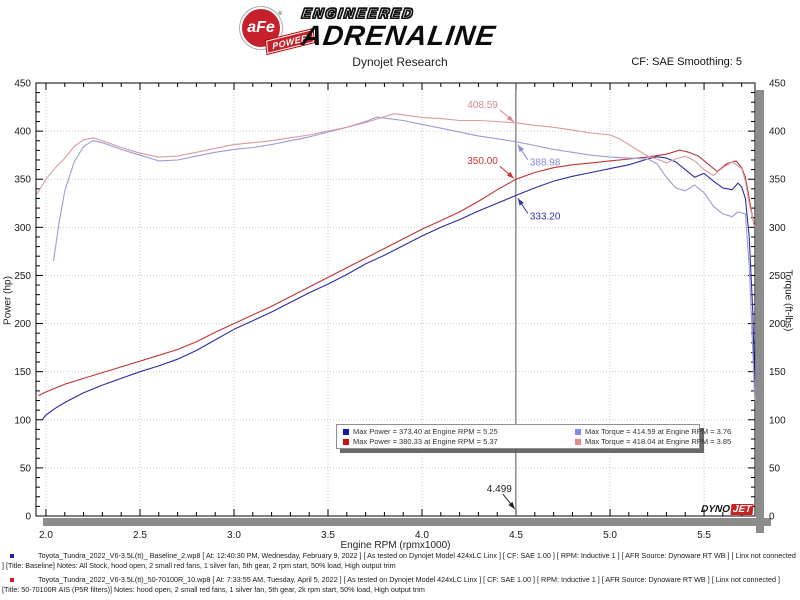 Image resolution: width=800 pixels, height=600 pixels. I want to click on run1-bullet-icon, so click(12, 556).